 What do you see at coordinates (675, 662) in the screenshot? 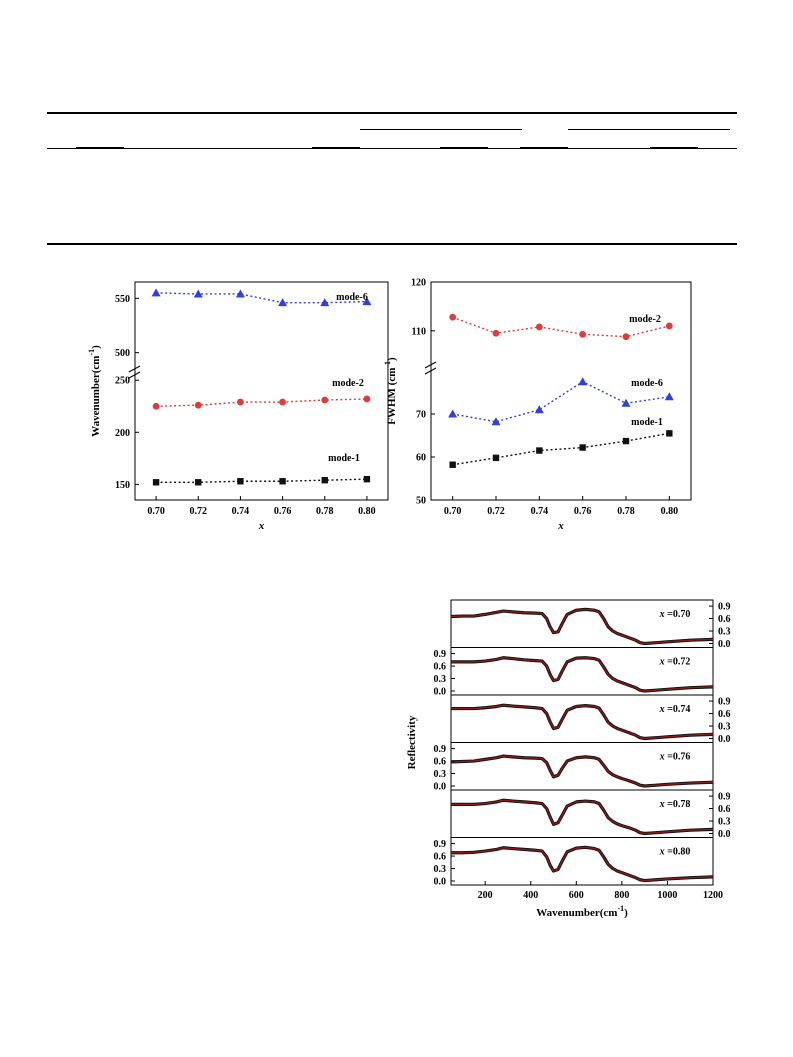
I see `panel-label: x =0.72` at bounding box center [675, 662].